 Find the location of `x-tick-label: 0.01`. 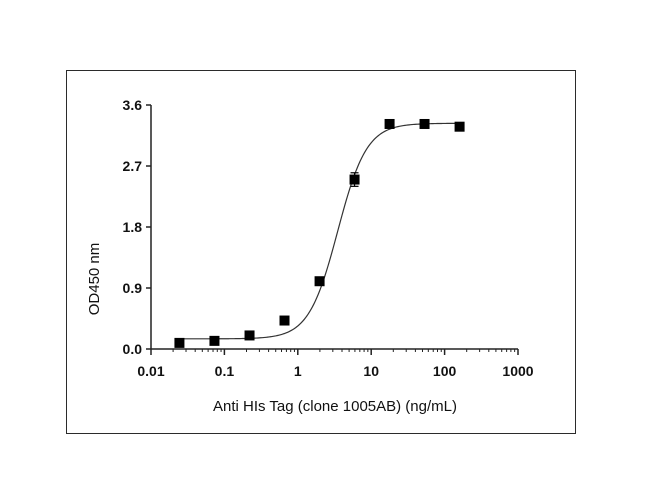

x-tick-label: 0.01 is located at coordinates (150, 371).